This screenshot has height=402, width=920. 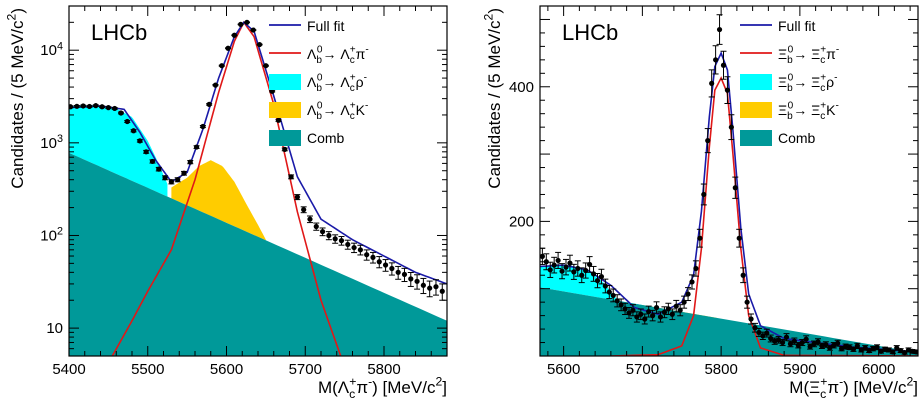 What do you see at coordinates (307, 138) in the screenshot?
I see `legend-item: Comb` at bounding box center [307, 138].